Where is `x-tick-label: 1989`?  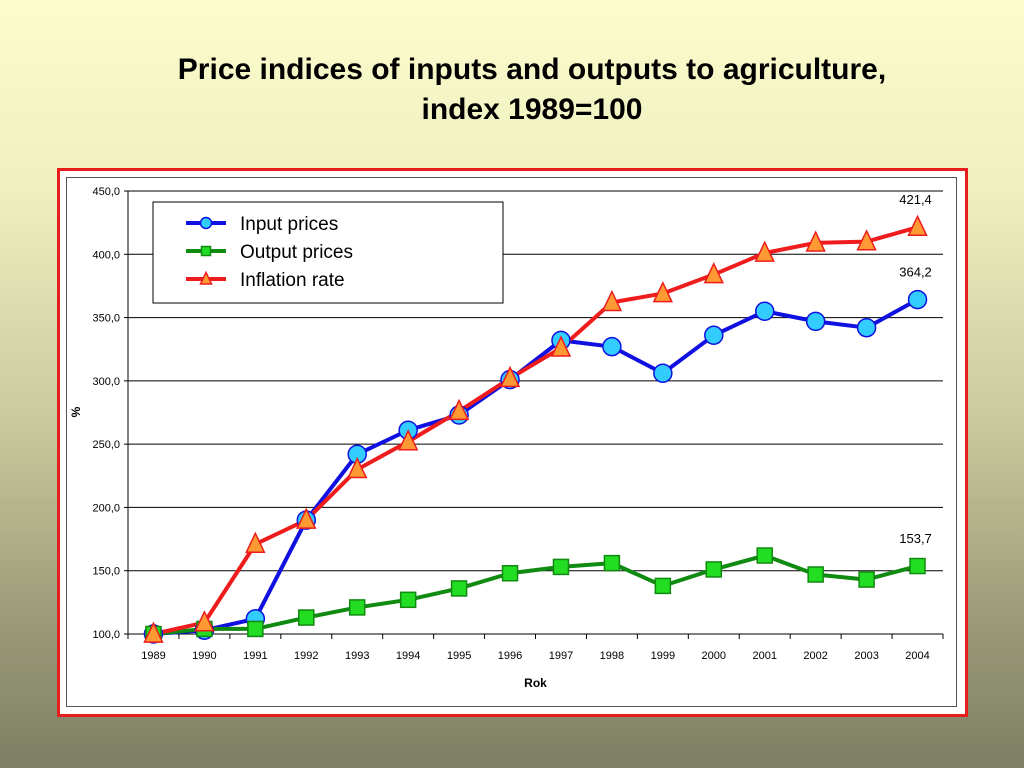
x-tick-label: 1989 is located at coordinates (153, 656).